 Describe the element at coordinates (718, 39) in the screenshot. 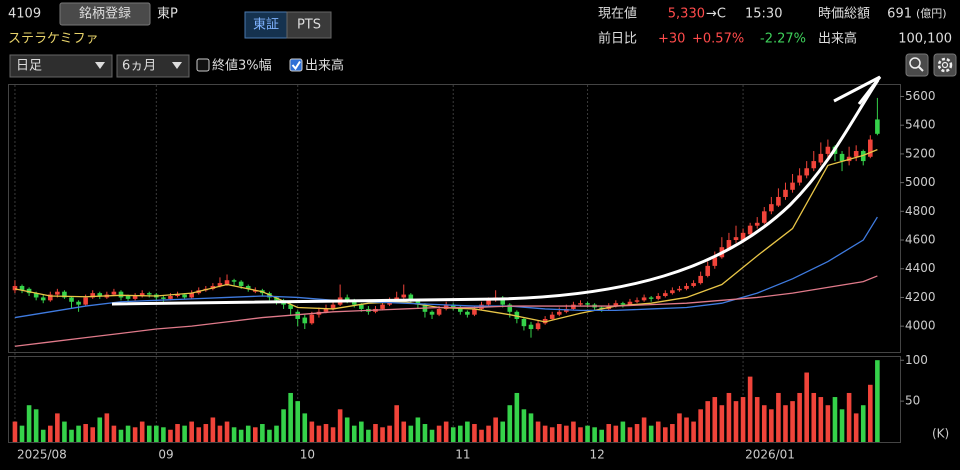

I see `change-pct: +0.57%` at that location.